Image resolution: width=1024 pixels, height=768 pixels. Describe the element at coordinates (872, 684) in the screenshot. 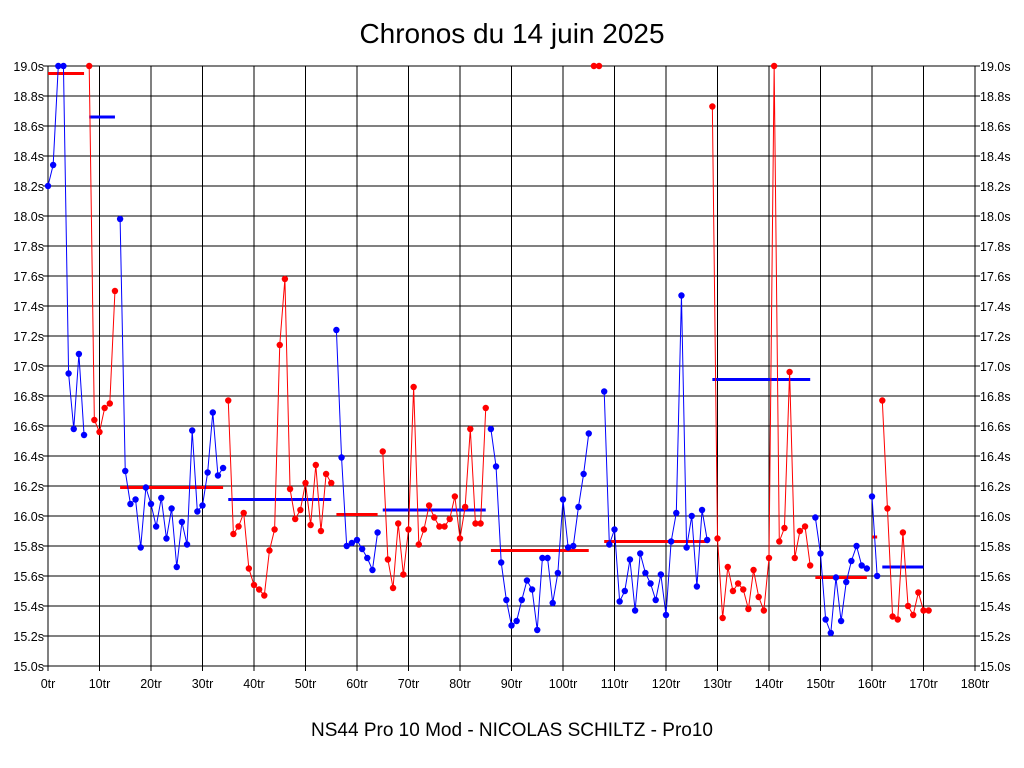

I see `x-tick-label: 160tr` at that location.